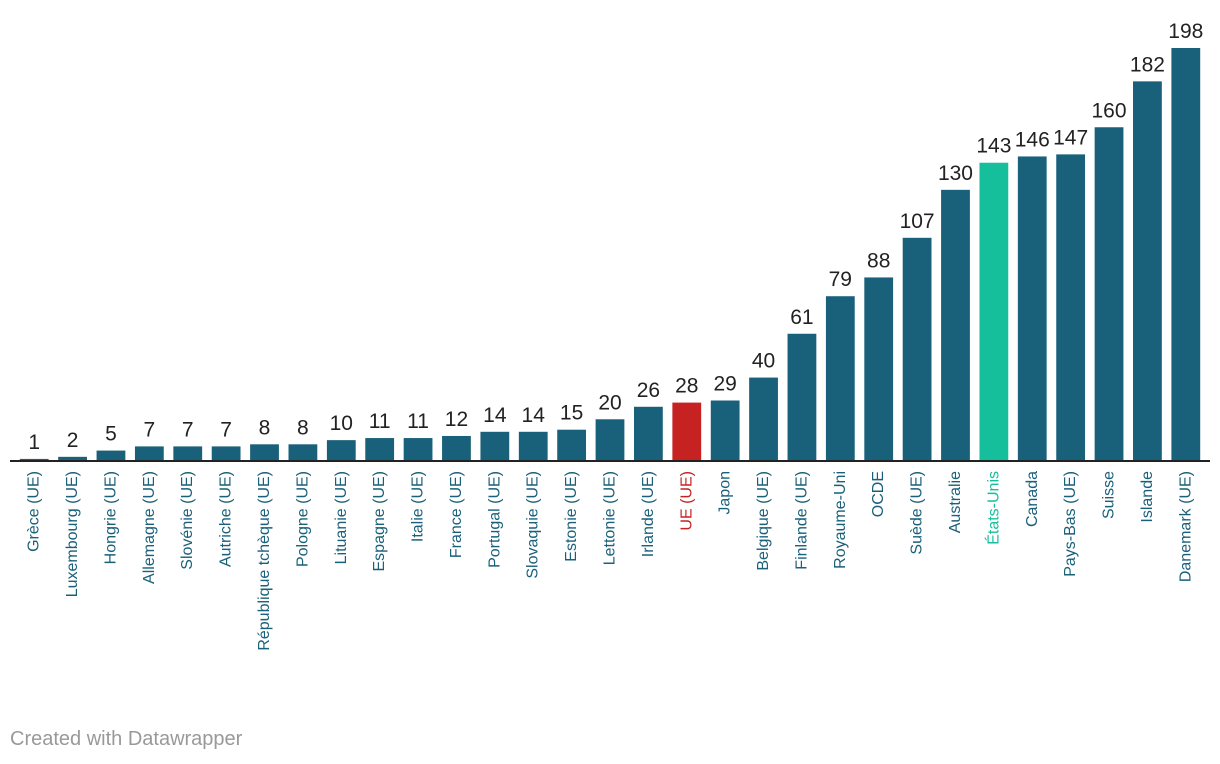  I want to click on category-label: États-Unis, so click(992, 508).